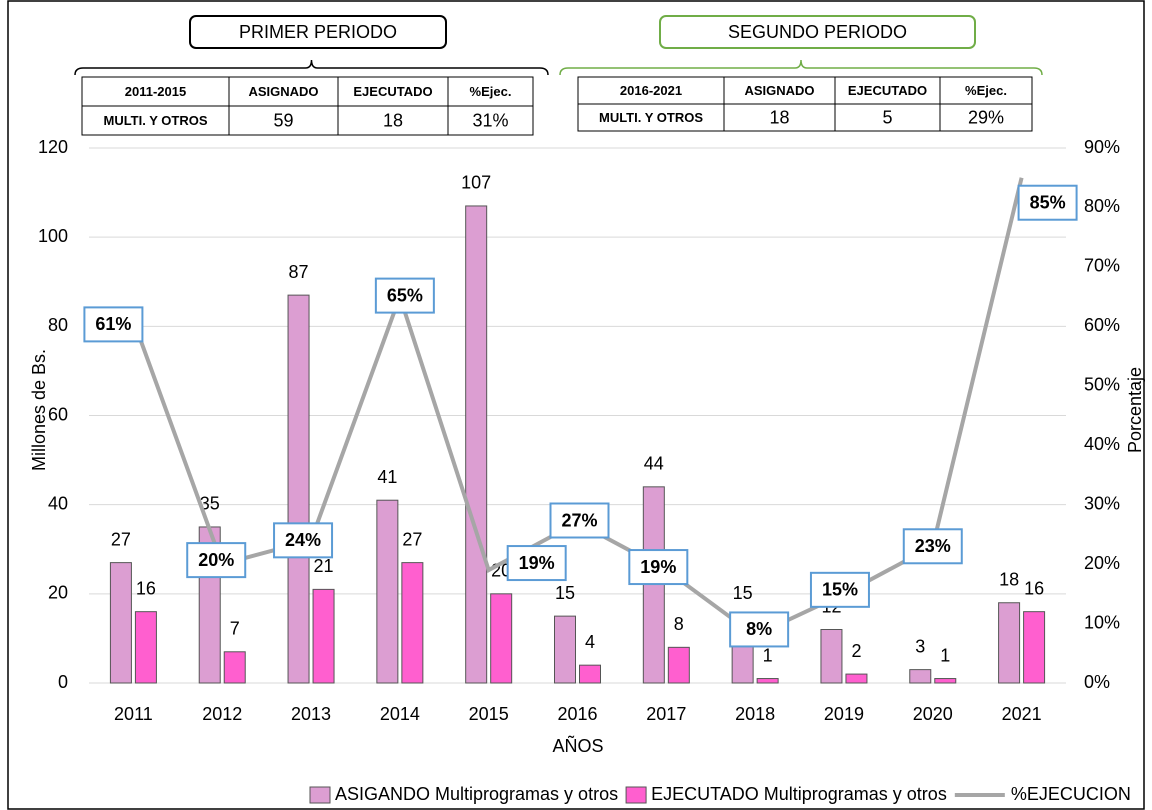 This screenshot has height=810, width=1152. I want to click on y2-tick-label: 70%, so click(1102, 266).